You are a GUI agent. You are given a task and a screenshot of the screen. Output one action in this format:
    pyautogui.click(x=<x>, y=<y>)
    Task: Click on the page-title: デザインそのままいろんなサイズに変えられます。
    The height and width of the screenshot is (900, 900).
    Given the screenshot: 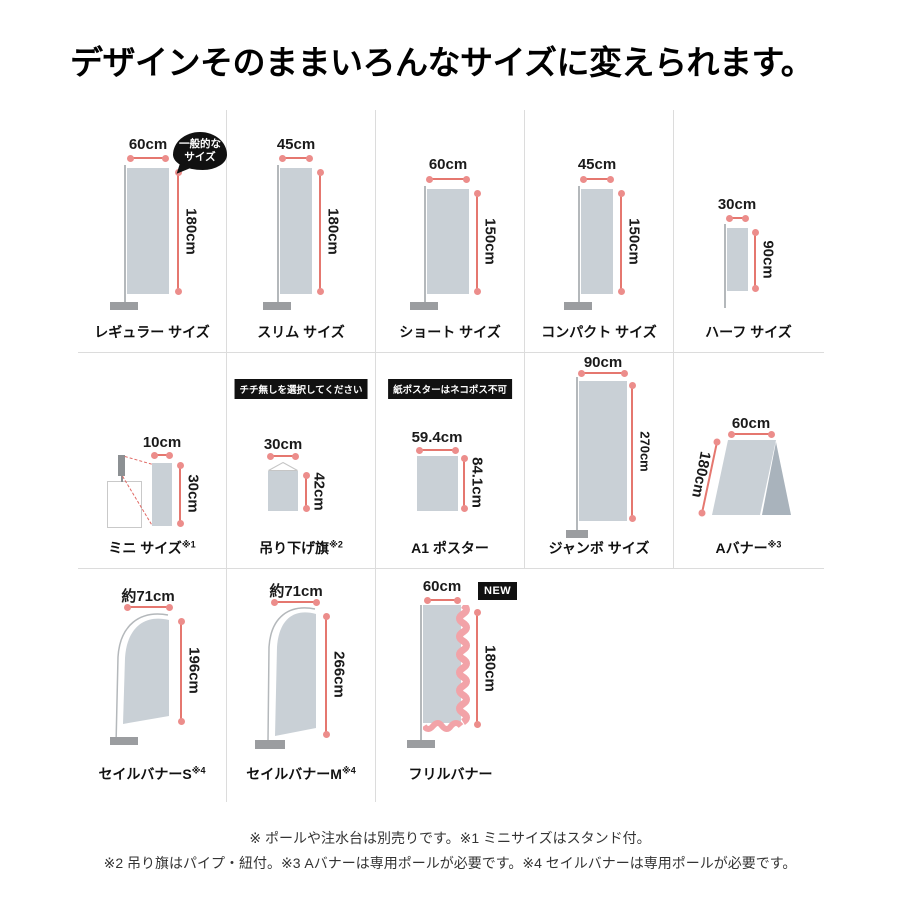 What is the action you would take?
    pyautogui.click(x=442, y=62)
    